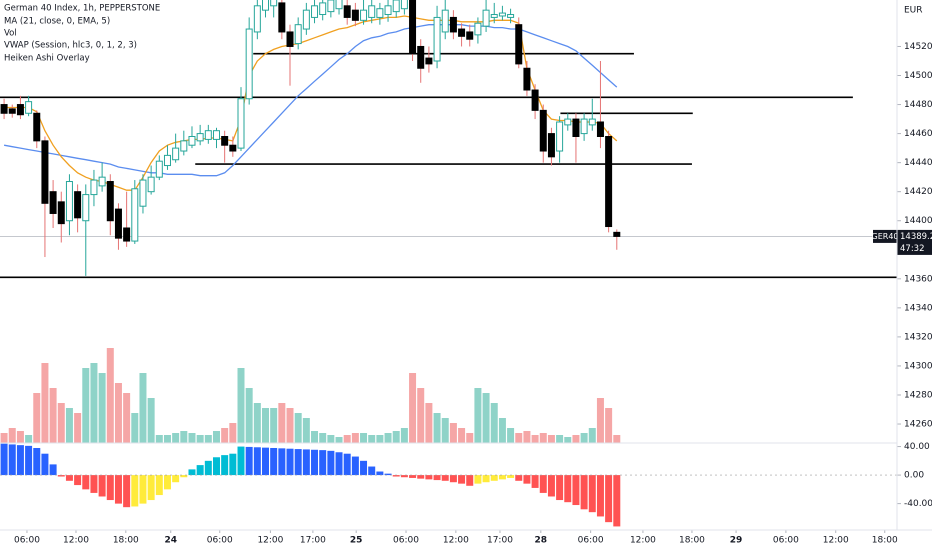  Describe the element at coordinates (913, 11) in the screenshot. I see `currency: EUR` at that location.